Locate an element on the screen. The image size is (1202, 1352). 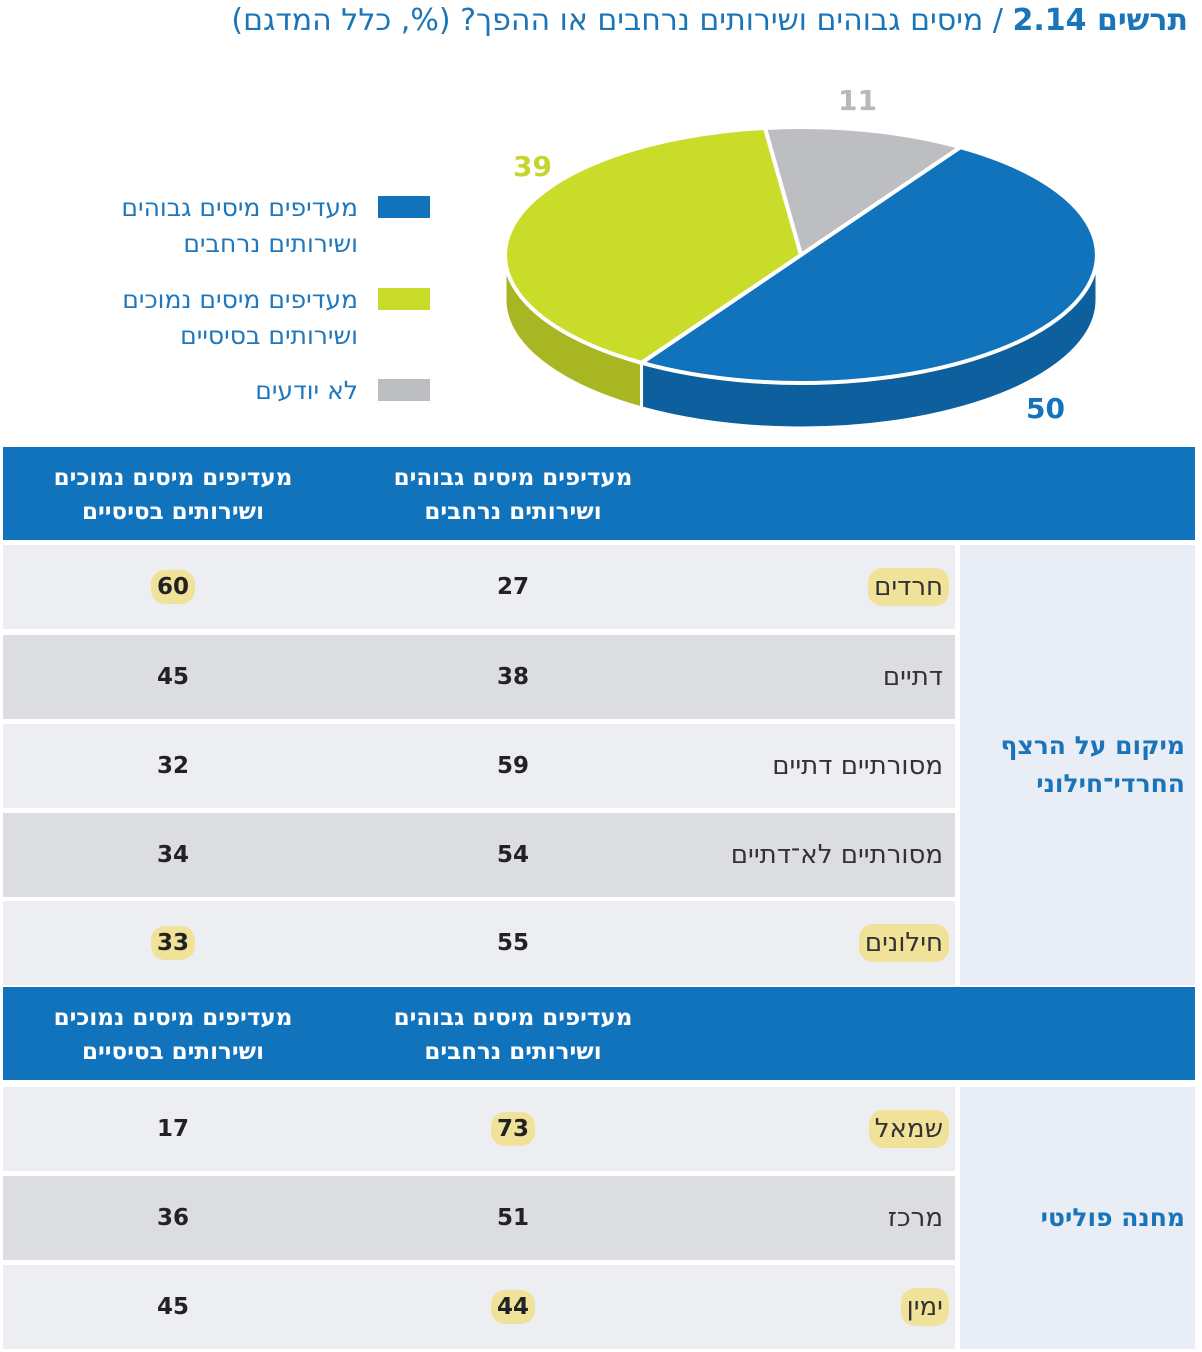
value-low-taxes: 36 is located at coordinates (172, 1218).